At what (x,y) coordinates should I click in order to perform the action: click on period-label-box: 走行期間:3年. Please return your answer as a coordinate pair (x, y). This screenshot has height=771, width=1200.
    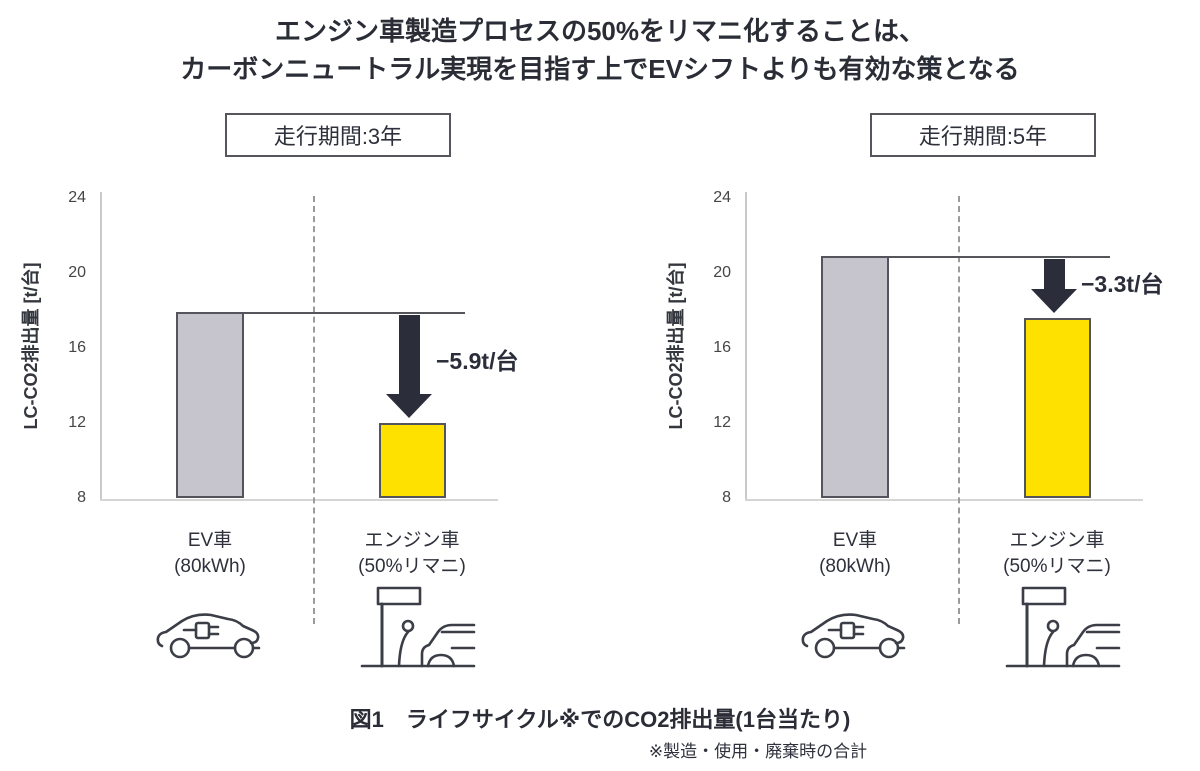
    Looking at the image, I should click on (338, 135).